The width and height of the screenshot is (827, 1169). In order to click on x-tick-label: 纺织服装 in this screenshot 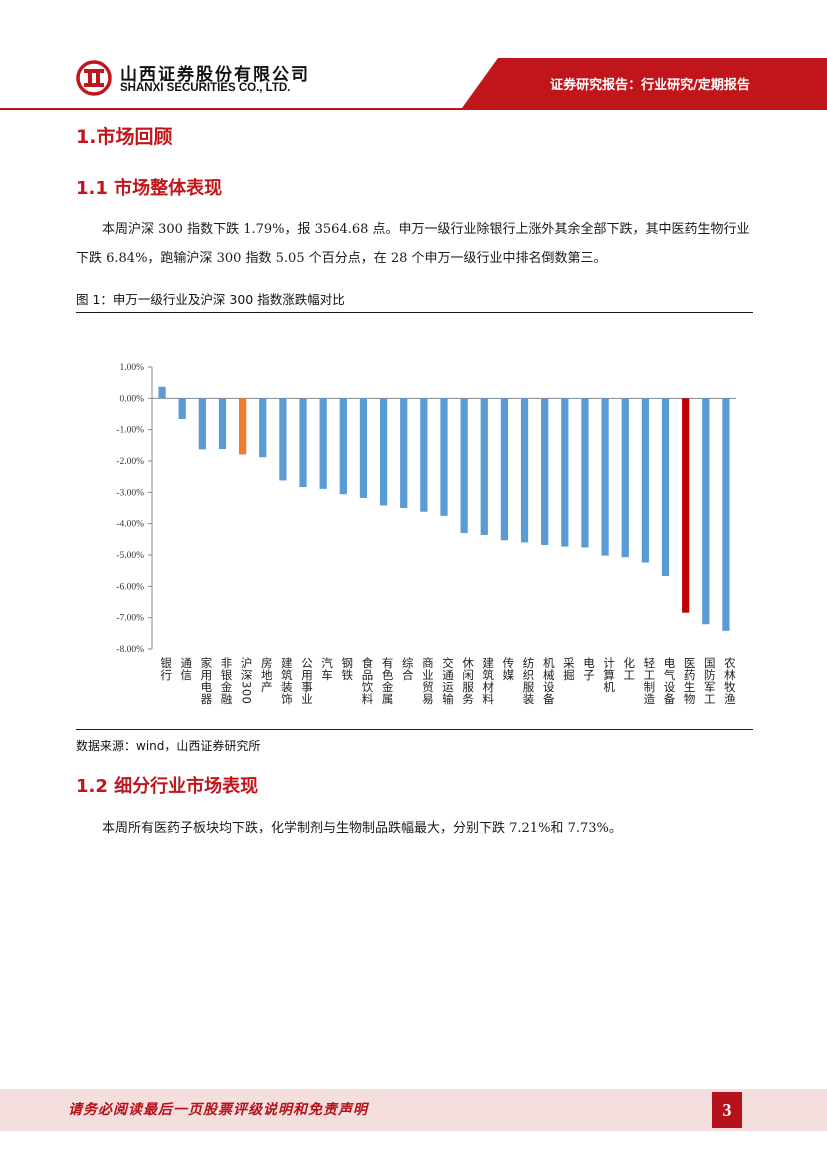, I will do `click(529, 680)`.